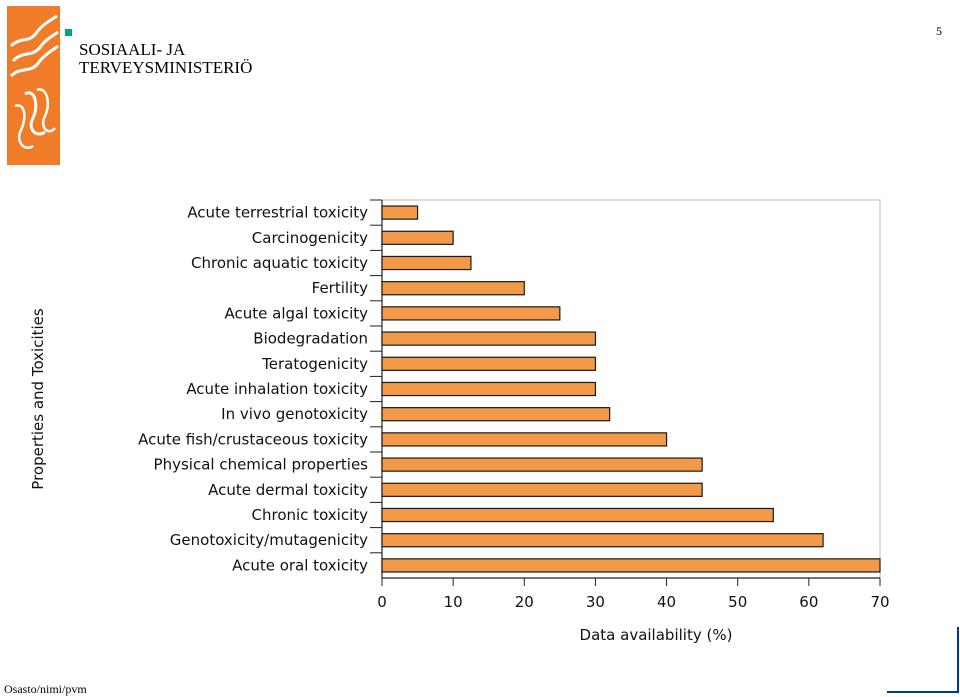 The image size is (960, 697). Describe the element at coordinates (737, 602) in the screenshot. I see `x-tick-label: 50` at that location.